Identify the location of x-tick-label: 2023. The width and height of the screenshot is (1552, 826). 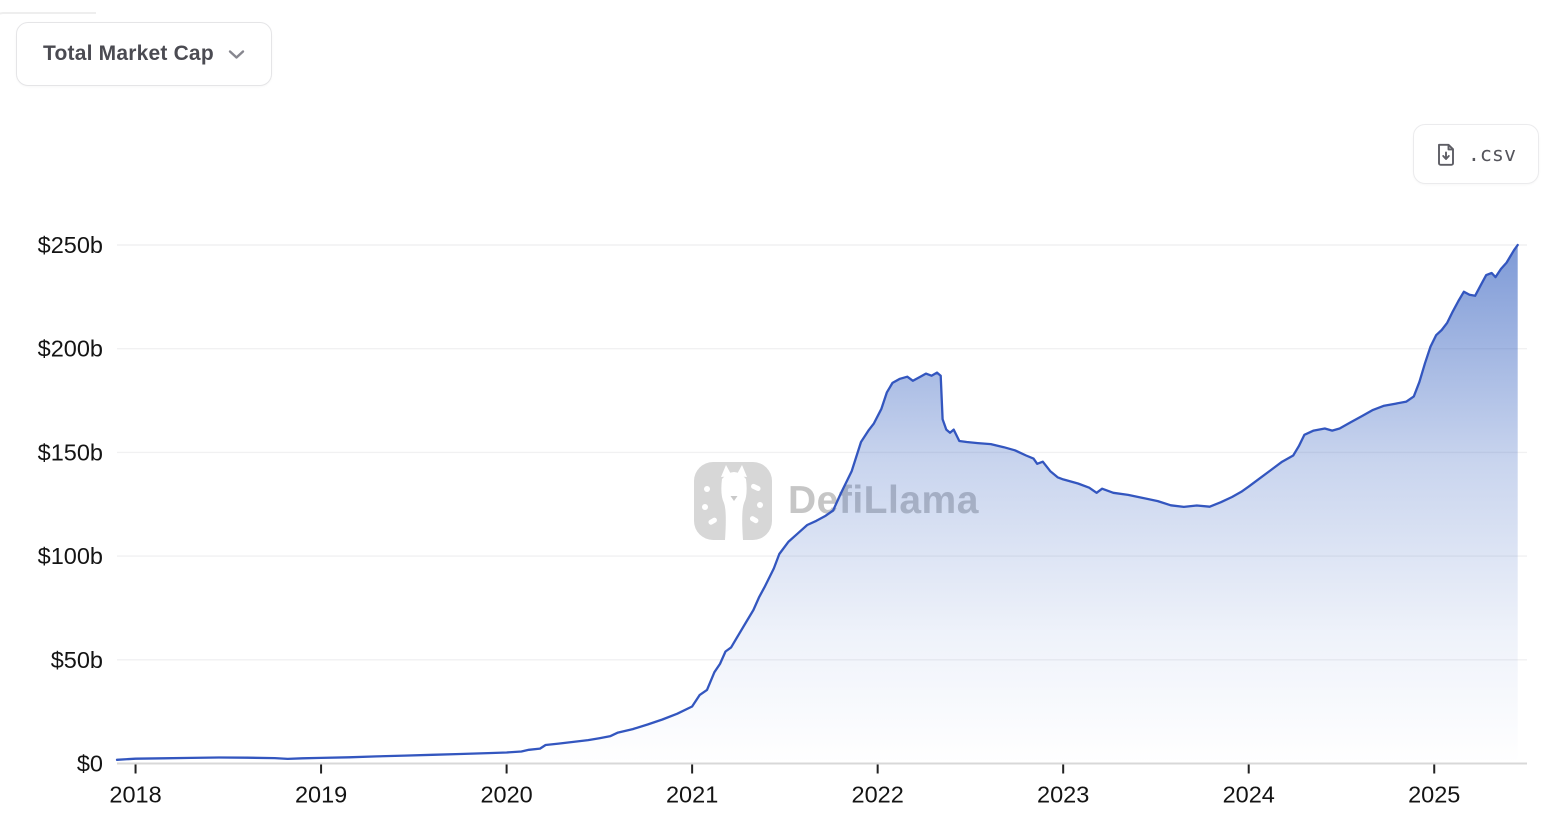
(1063, 795).